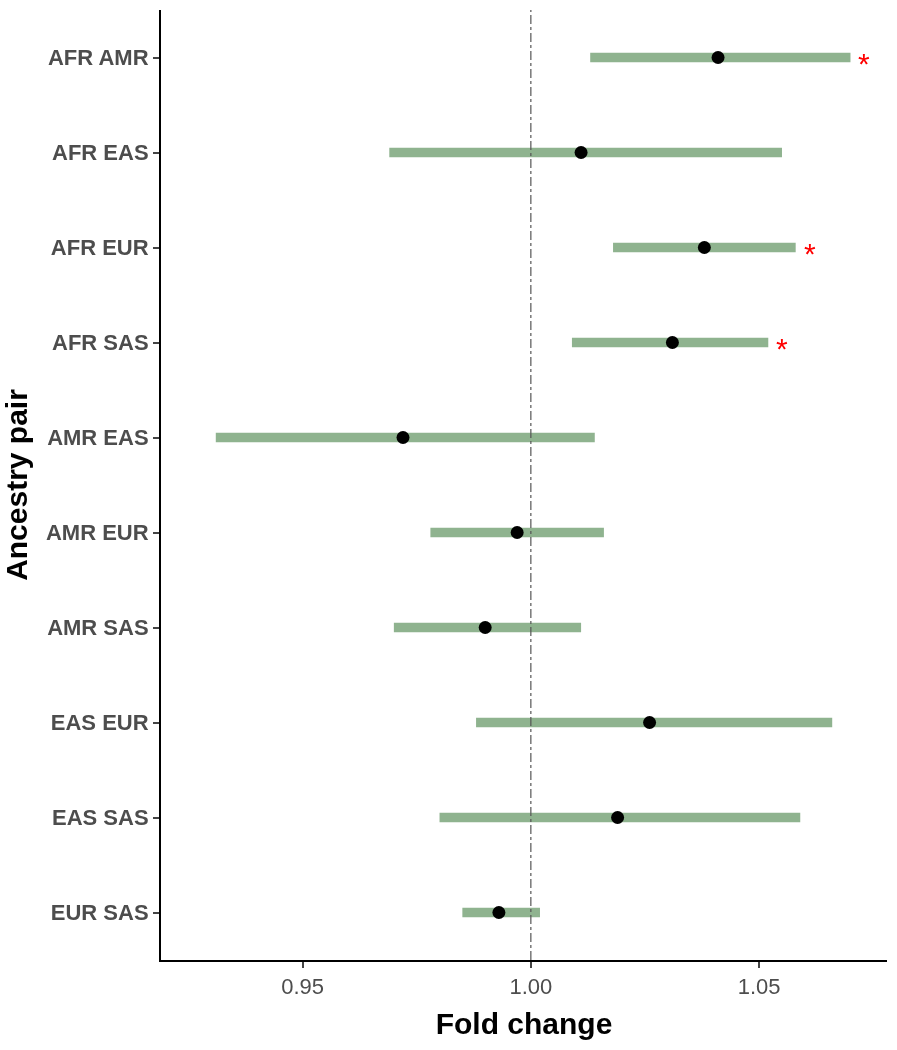 This screenshot has width=897, height=1050. Describe the element at coordinates (524, 1024) in the screenshot. I see `x-axis-title: Fold change` at that location.